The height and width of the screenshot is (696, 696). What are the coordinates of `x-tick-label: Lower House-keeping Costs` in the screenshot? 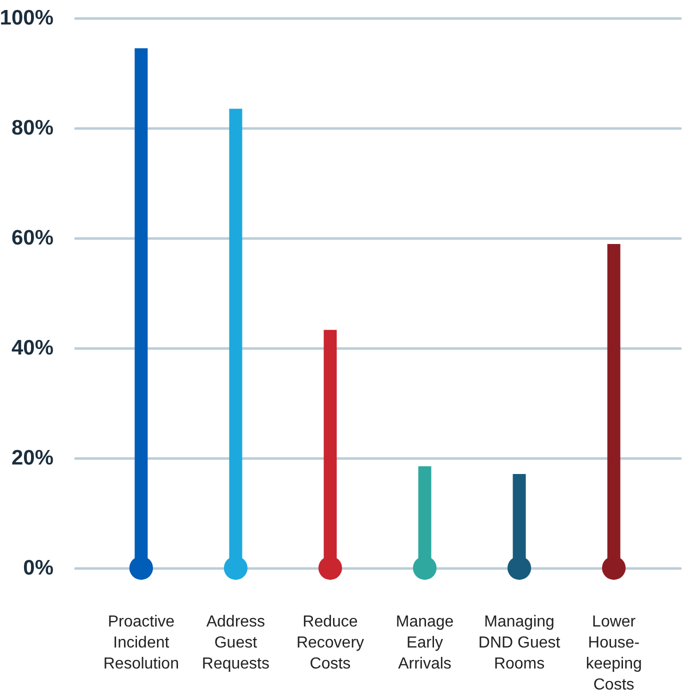 It's located at (614, 654).